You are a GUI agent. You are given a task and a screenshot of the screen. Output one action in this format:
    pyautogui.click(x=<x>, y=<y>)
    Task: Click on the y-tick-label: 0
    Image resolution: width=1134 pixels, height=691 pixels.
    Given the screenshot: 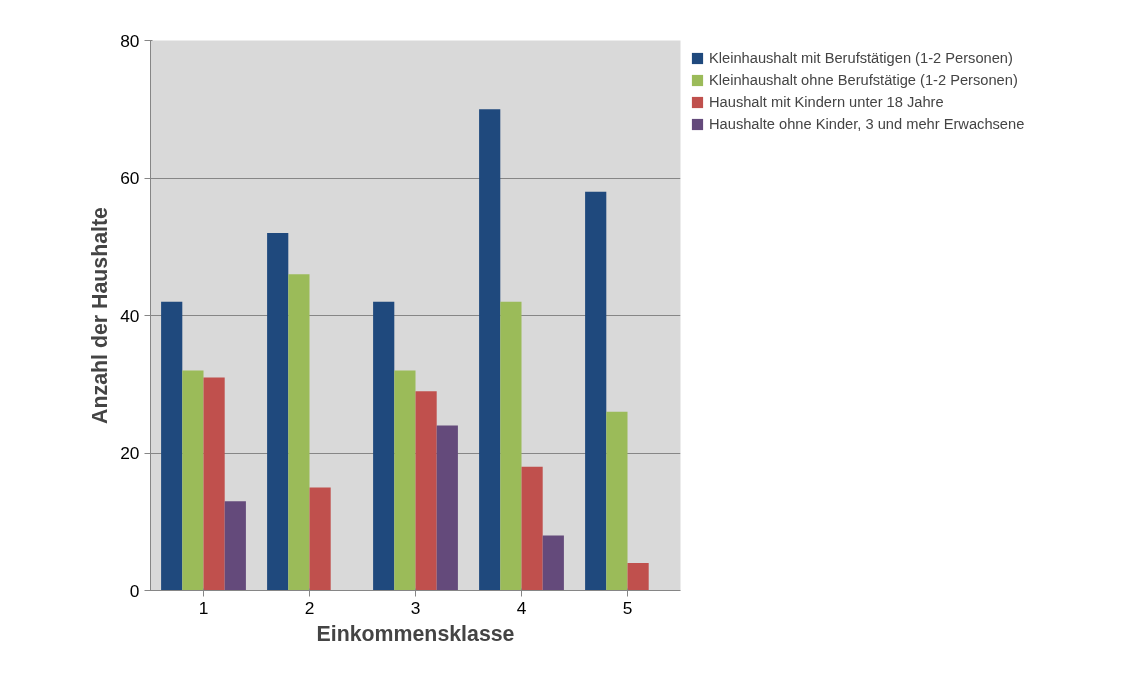 What is the action you would take?
    pyautogui.click(x=134, y=590)
    